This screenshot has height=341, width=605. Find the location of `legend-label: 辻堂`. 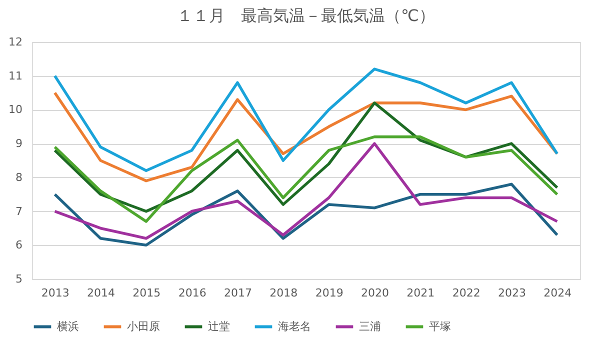

legend-label: 辻堂 is located at coordinates (219, 326).